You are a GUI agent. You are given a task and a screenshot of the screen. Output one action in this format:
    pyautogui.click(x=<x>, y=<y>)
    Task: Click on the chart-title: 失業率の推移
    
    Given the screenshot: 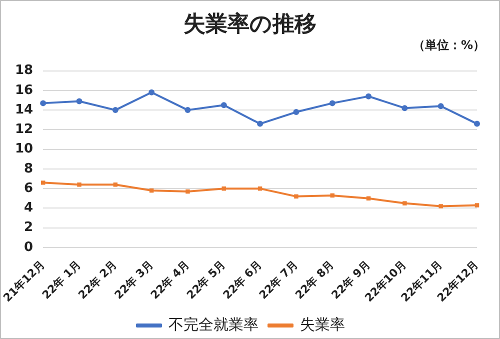 What is the action you would take?
    pyautogui.click(x=250, y=24)
    